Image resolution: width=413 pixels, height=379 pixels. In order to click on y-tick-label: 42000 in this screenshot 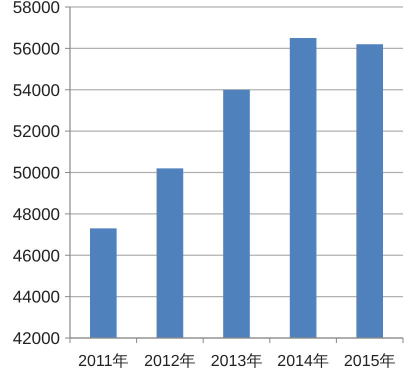, I will do `click(36, 338)`.